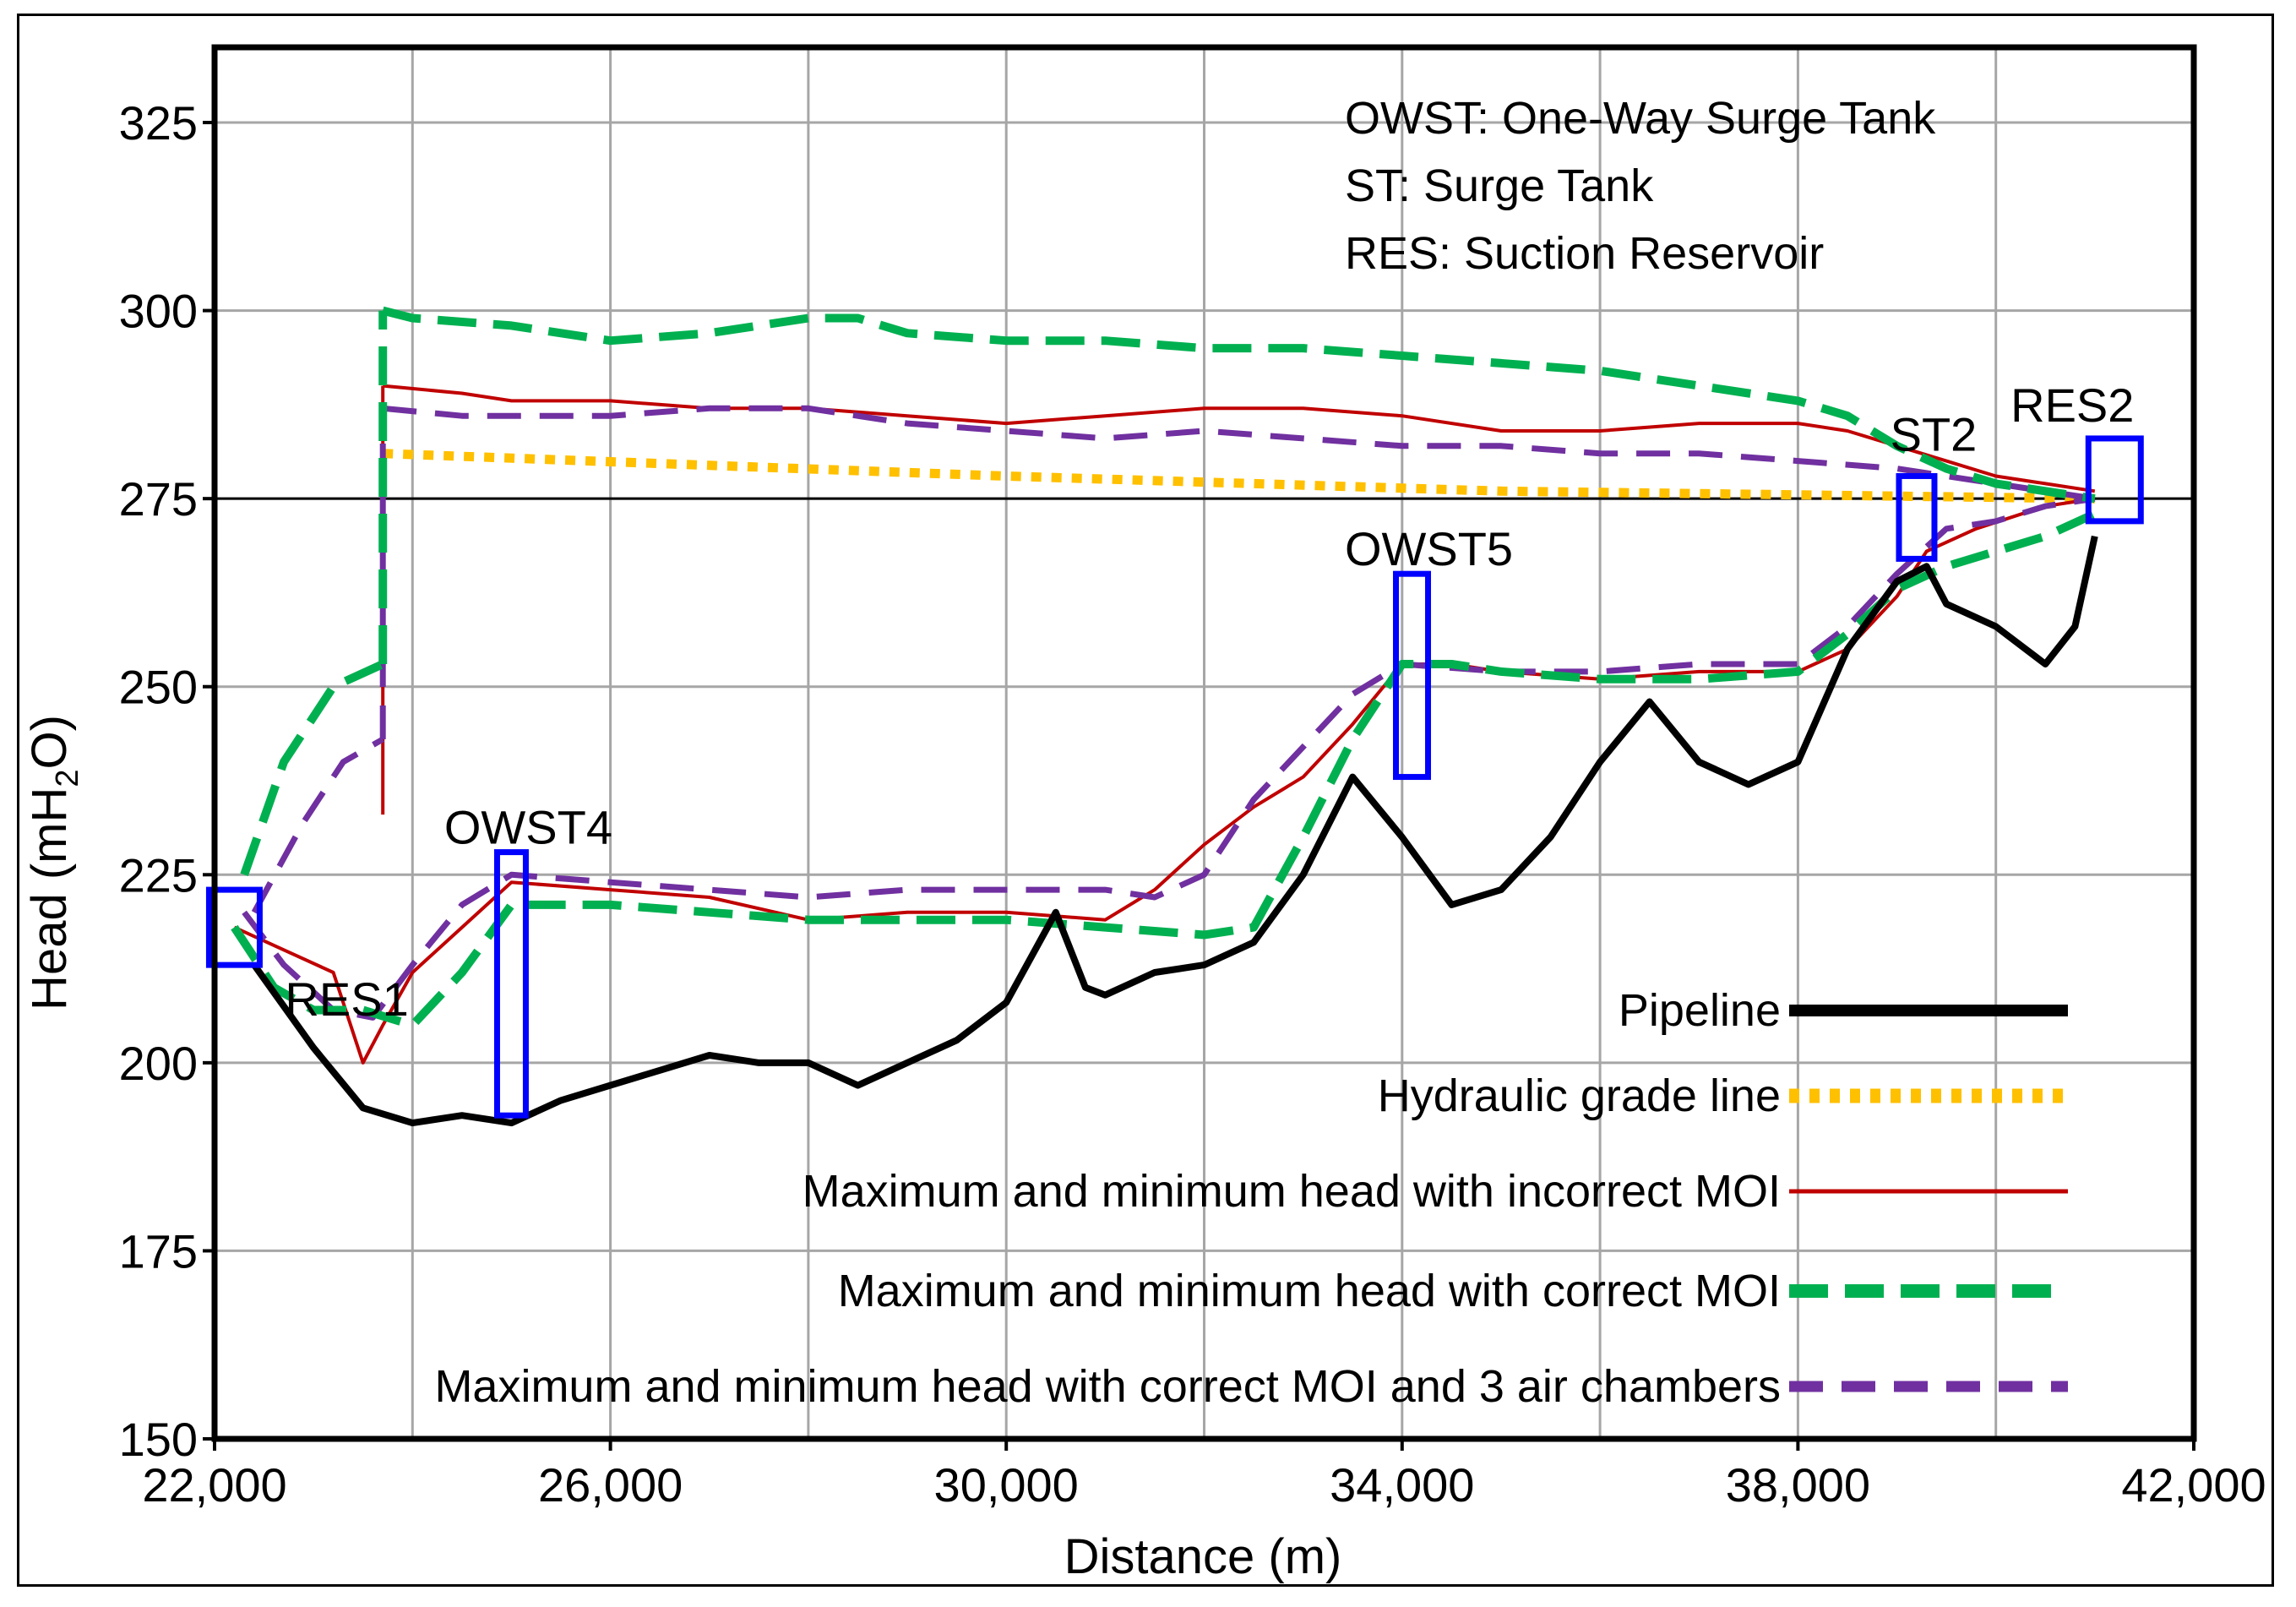 The image size is (2296, 1607). Describe the element at coordinates (1700, 1010) in the screenshot. I see `legend-label-pipeline: Pipeline` at that location.